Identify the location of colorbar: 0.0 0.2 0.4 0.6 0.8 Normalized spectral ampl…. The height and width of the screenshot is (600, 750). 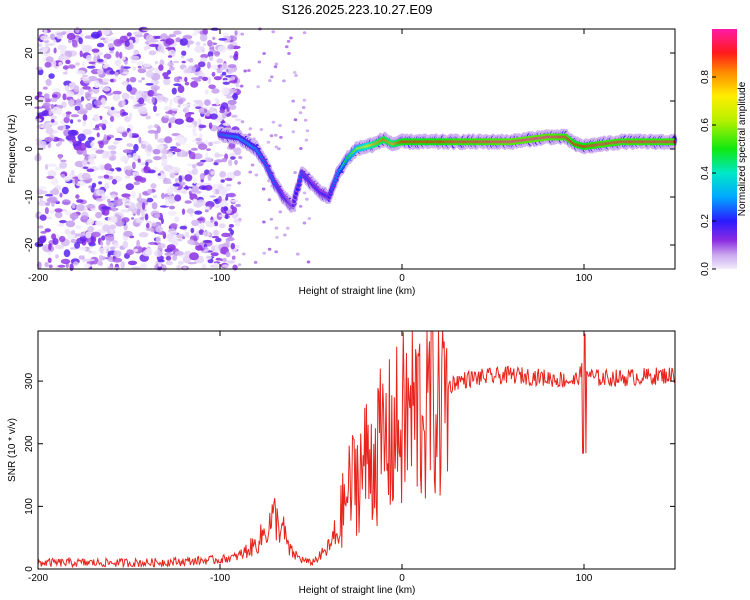
(724, 152).